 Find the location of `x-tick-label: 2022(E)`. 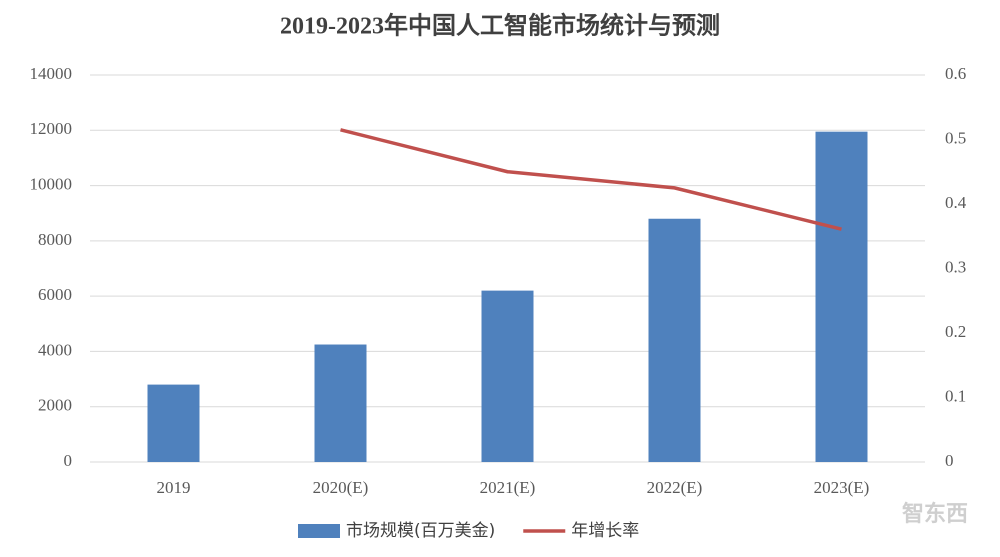

x-tick-label: 2022(E) is located at coordinates (675, 487).